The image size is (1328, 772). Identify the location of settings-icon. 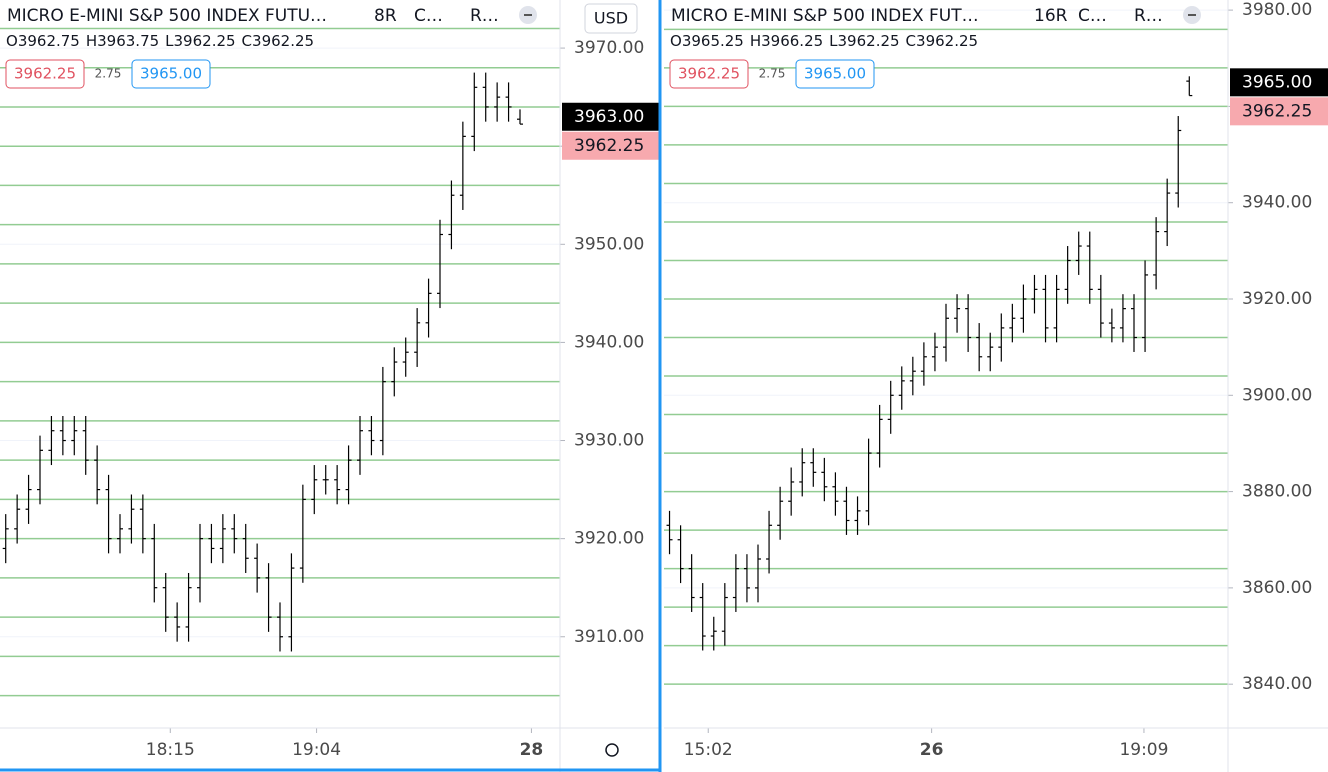
(612, 750).